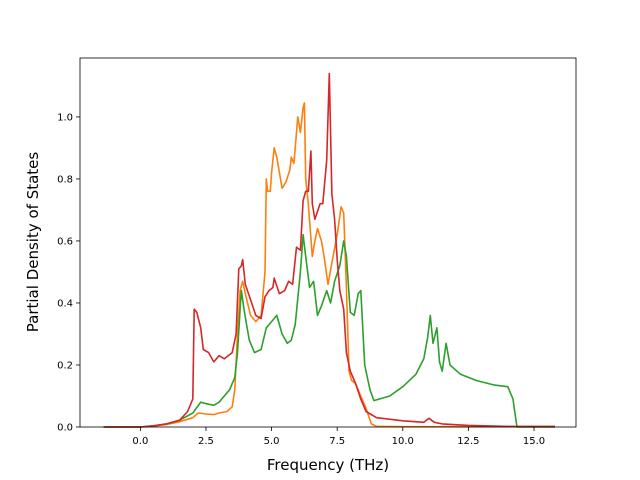  Describe the element at coordinates (65, 365) in the screenshot. I see `y-tick-label: 0.2` at that location.